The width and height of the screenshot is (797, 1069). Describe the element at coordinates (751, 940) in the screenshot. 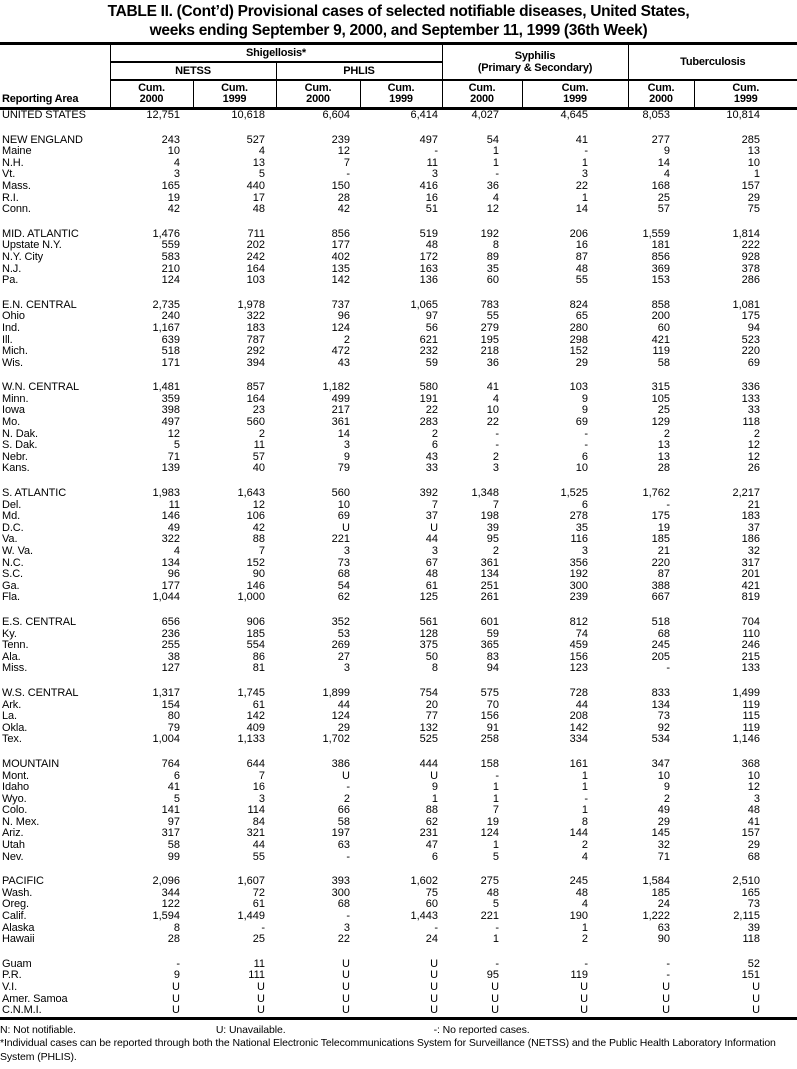

I see `value-cell: 118` at that location.